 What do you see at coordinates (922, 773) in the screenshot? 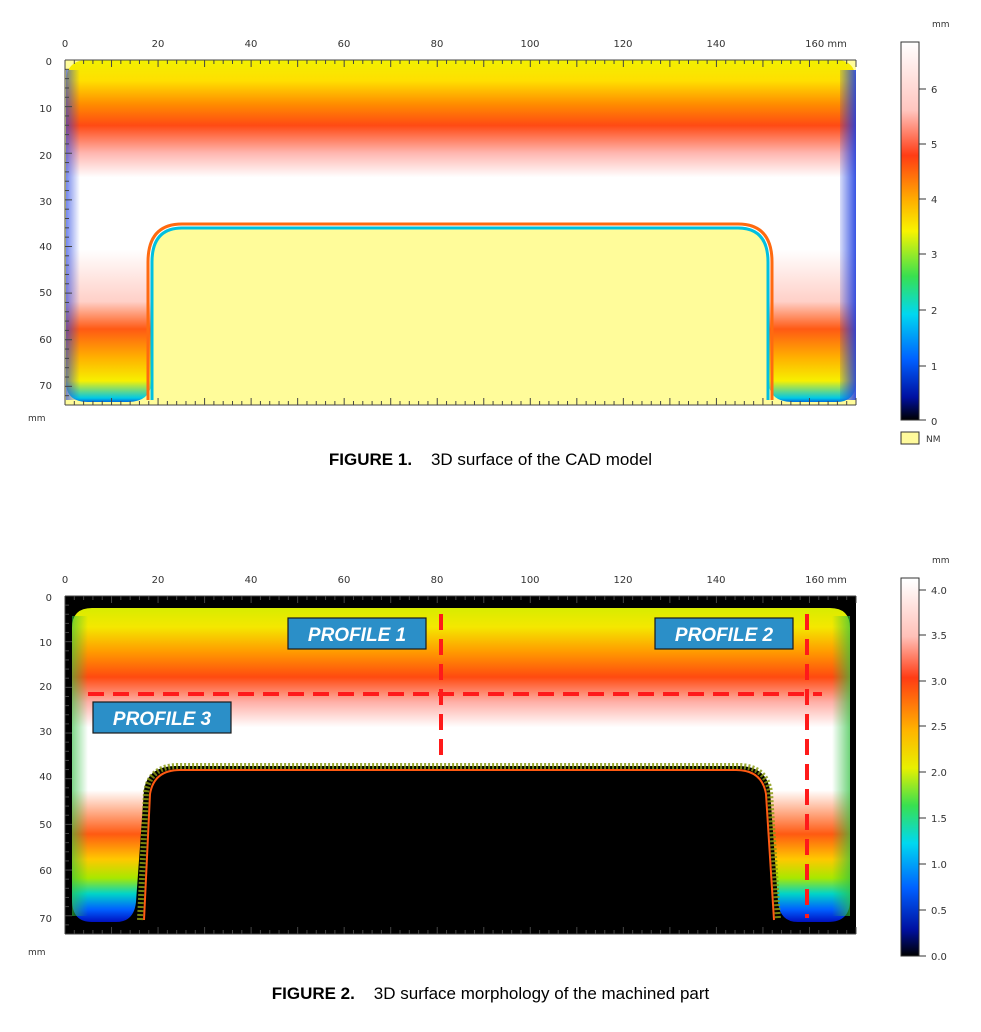
I see `figure-2-scale-ticks` at bounding box center [922, 773].